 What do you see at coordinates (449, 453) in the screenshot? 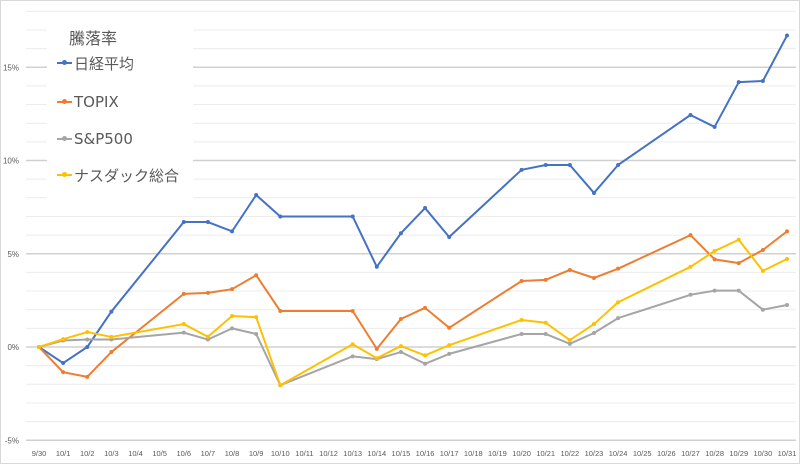
I see `x-tick-label: 10/17` at bounding box center [449, 453].